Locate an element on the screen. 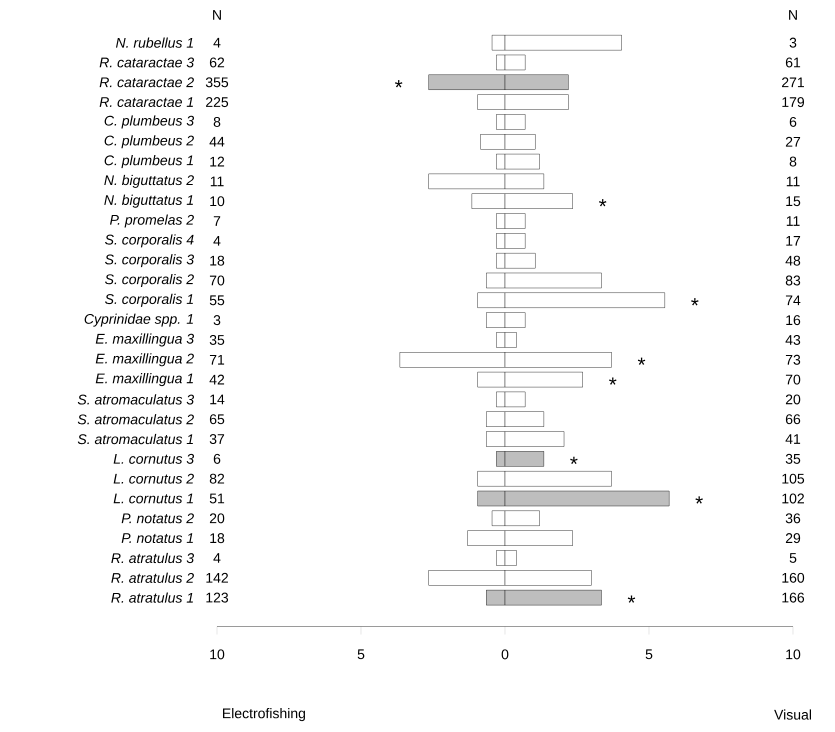 The width and height of the screenshot is (835, 732). annotation: 66 is located at coordinates (793, 419).